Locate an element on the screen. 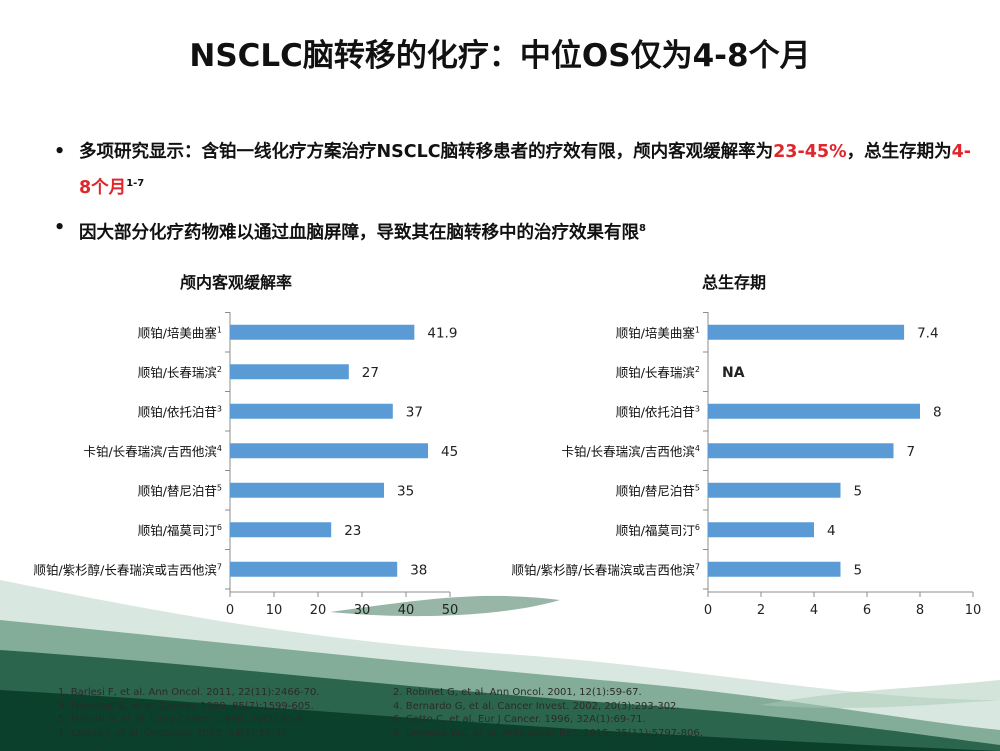 The width and height of the screenshot is (1000, 751). data-label: 35 is located at coordinates (405, 491).